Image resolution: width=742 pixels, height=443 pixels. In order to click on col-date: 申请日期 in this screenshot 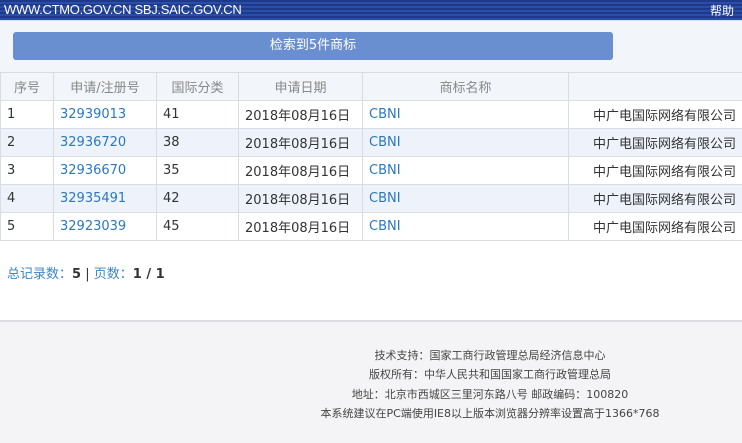, I will do `click(300, 86)`.